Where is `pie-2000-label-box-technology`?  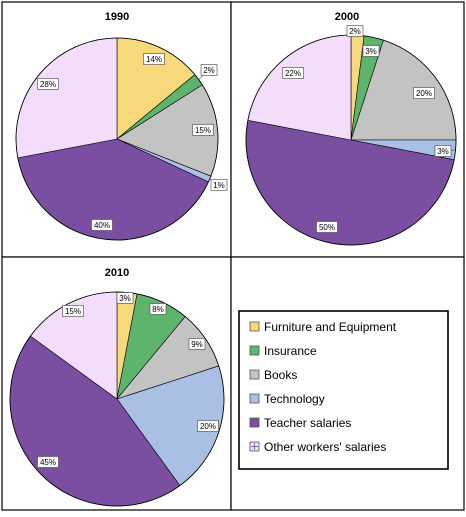 pie-2000-label-box-technology is located at coordinates (443, 151).